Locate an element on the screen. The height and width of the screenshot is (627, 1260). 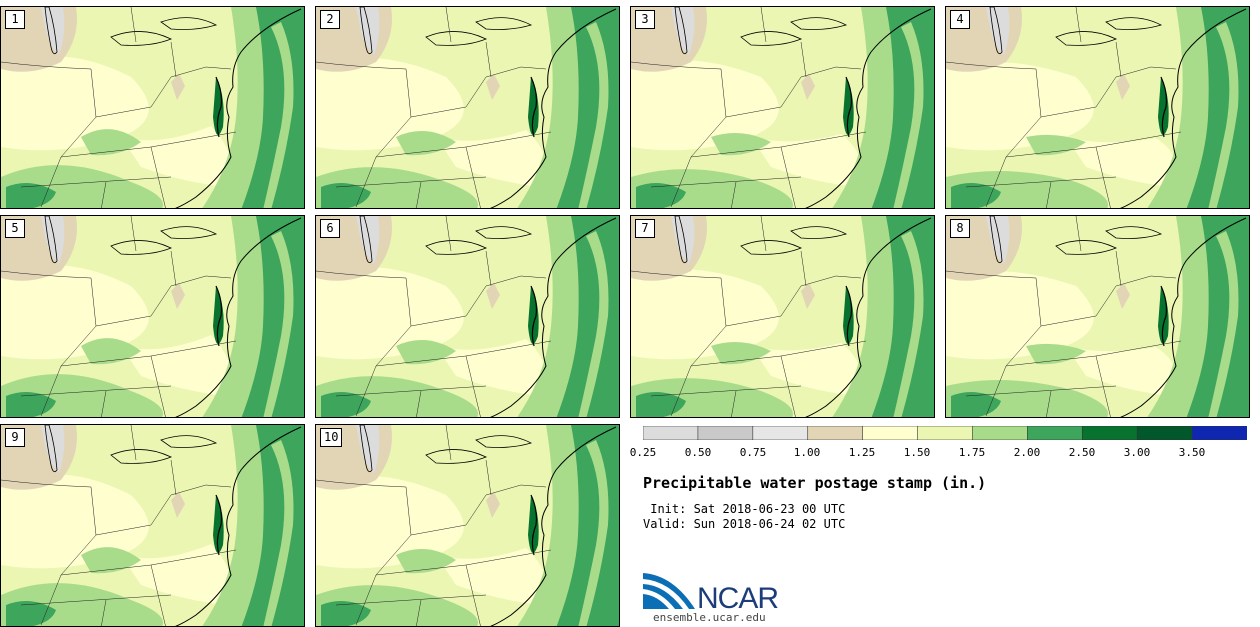
colorbar-tick-label: 0.50 is located at coordinates (698, 452).